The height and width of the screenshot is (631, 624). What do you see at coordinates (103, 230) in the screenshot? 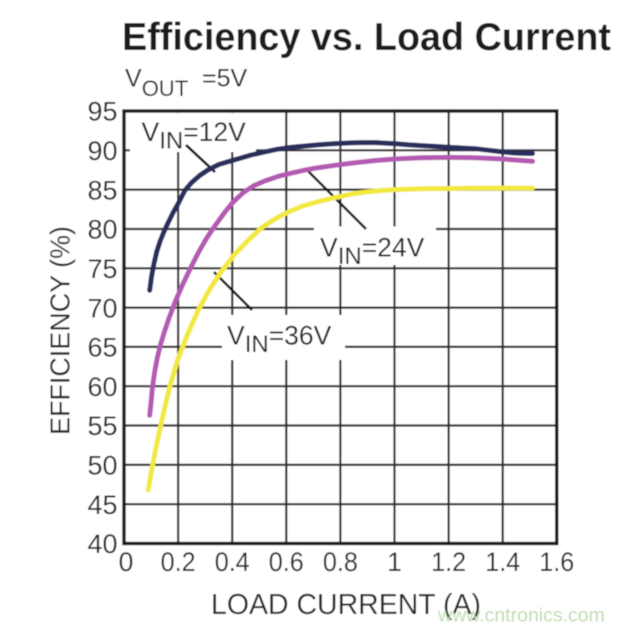
I see `svg-text: 80` at bounding box center [103, 230].